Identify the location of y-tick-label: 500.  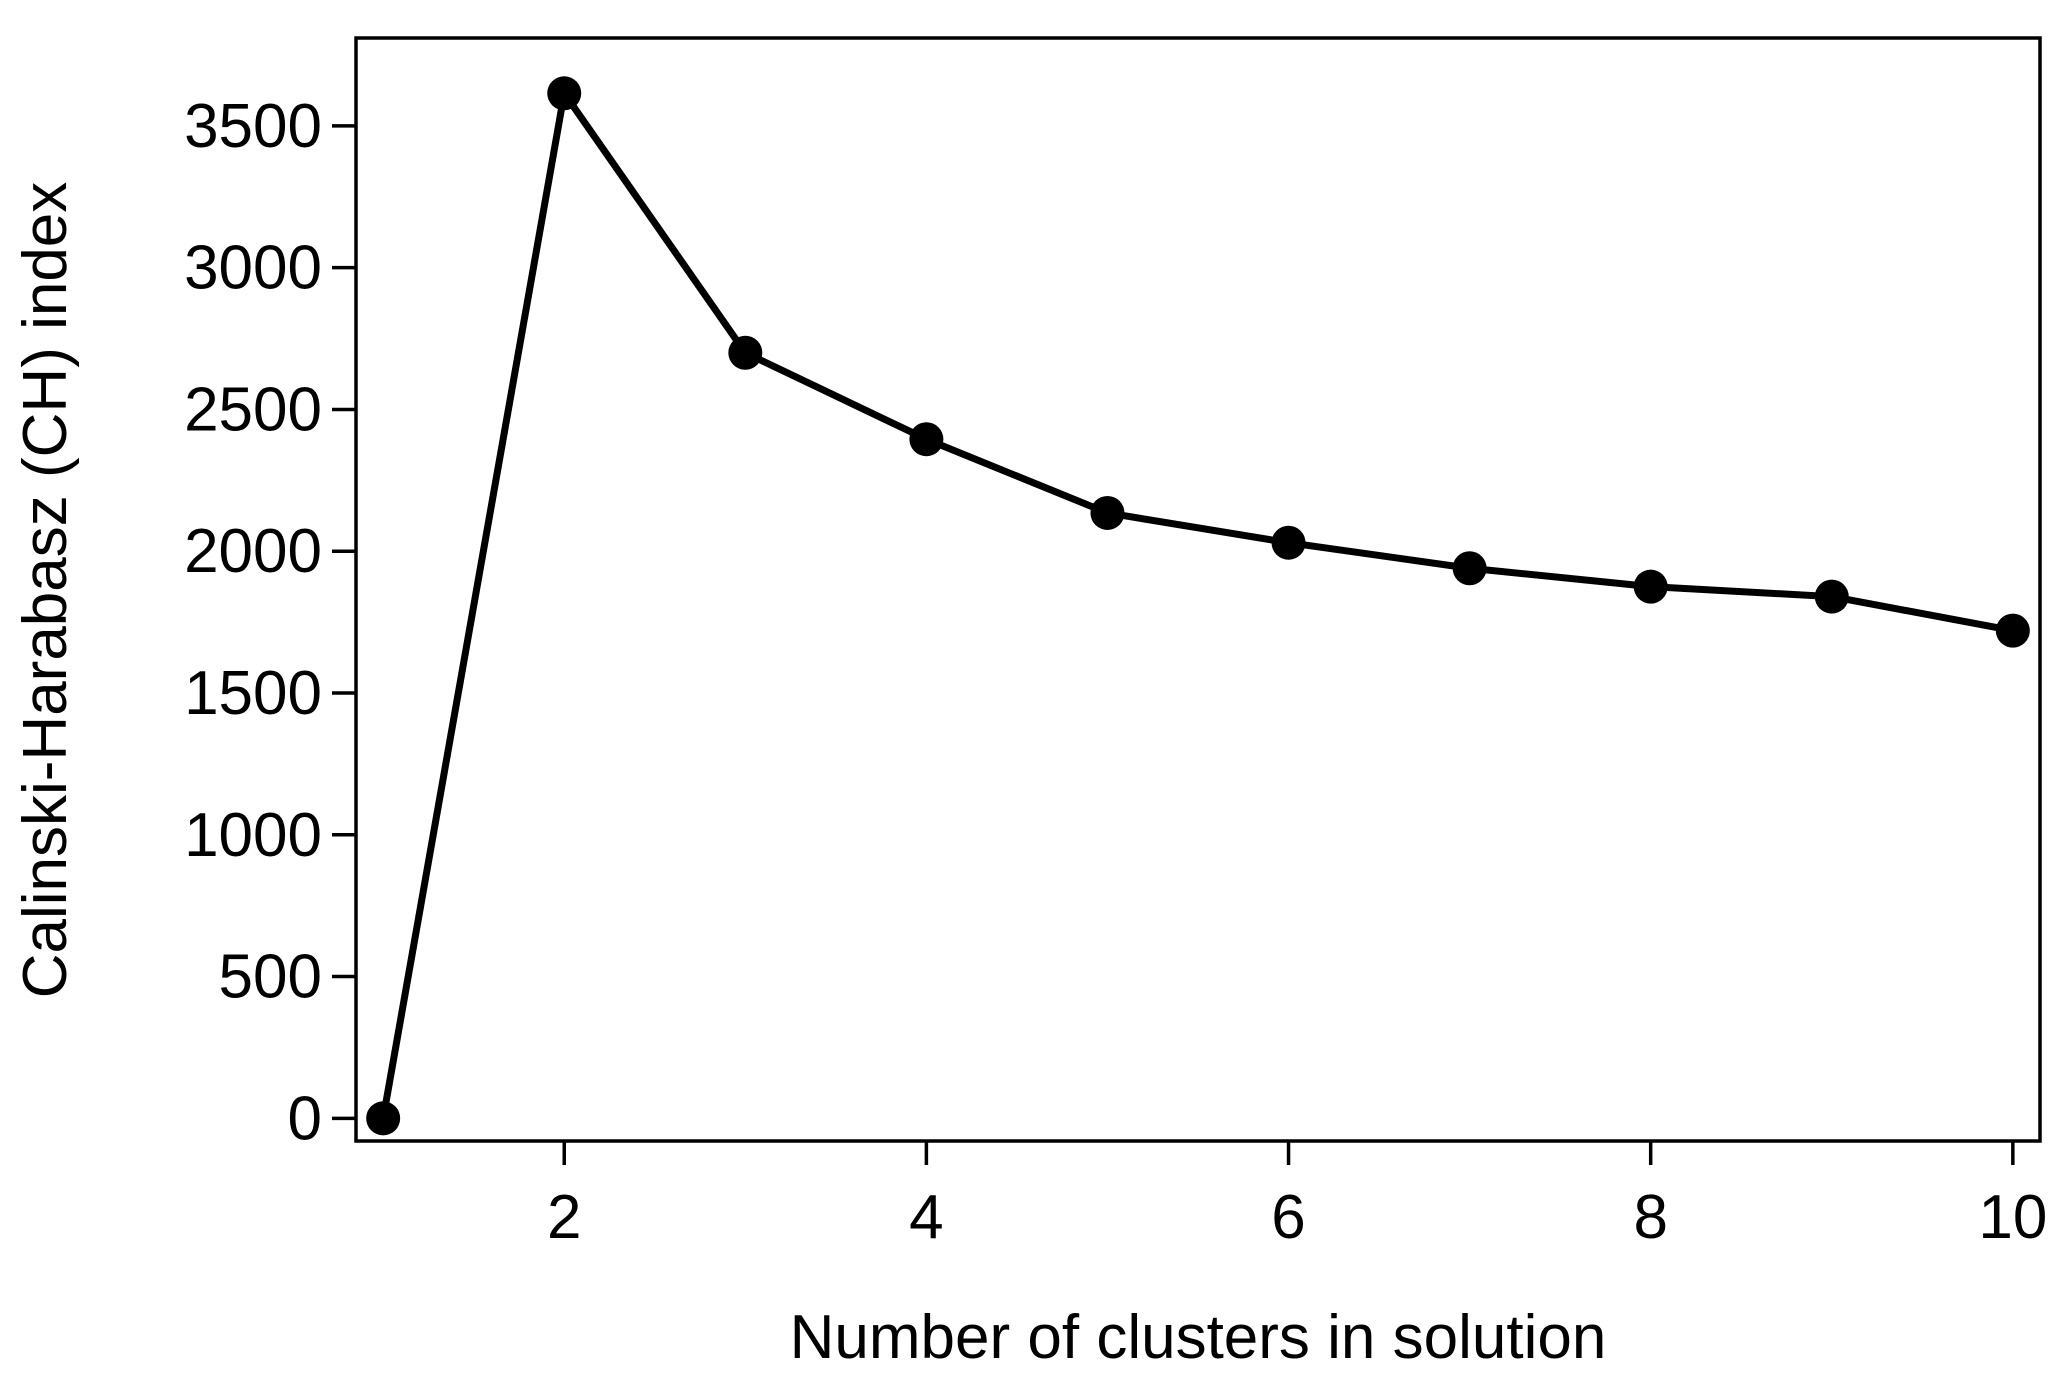
(270, 977).